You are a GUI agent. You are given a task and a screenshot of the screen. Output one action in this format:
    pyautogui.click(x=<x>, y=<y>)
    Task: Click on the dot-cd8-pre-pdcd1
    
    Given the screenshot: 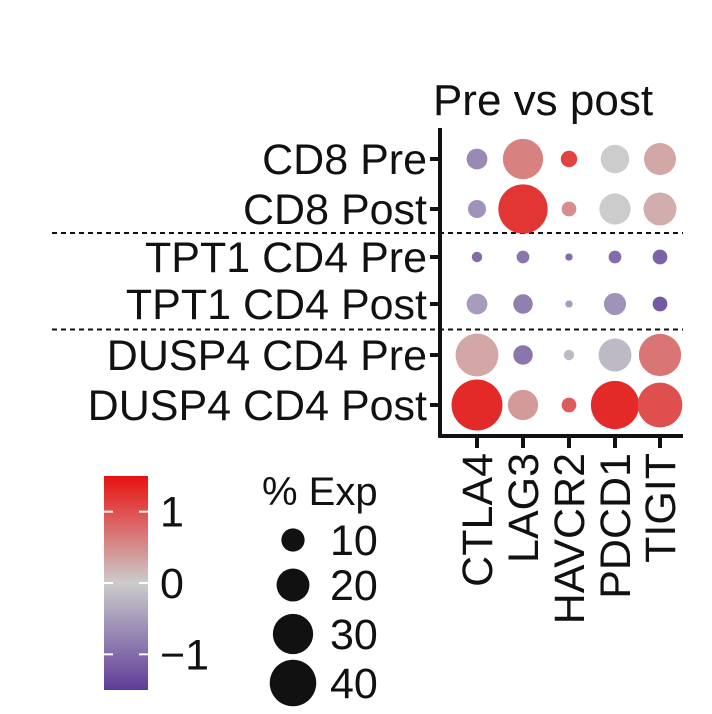 What is the action you would take?
    pyautogui.click(x=615, y=159)
    